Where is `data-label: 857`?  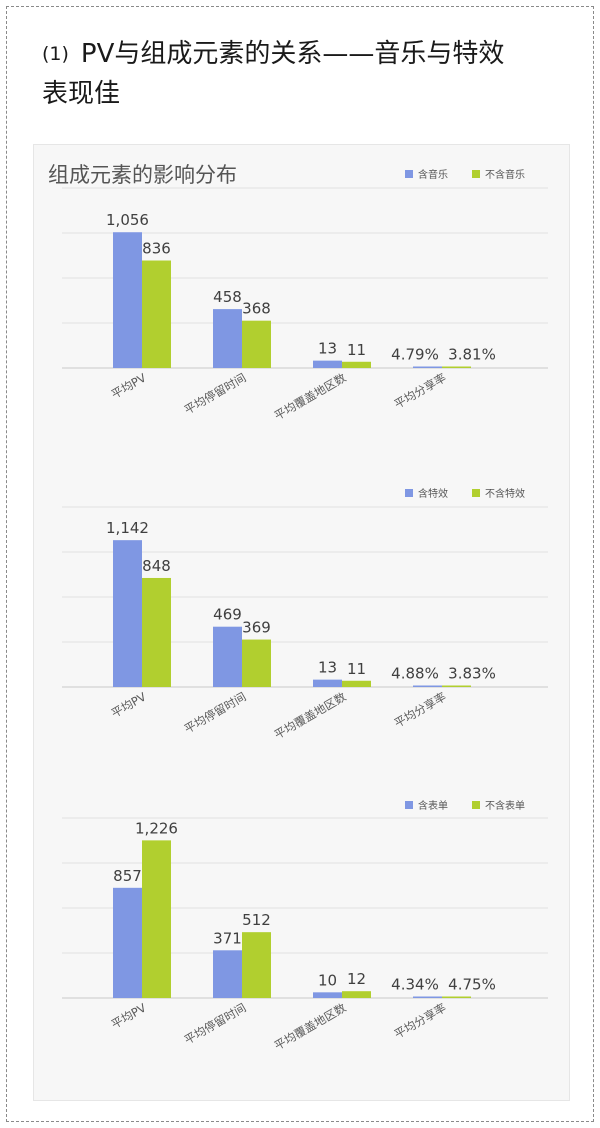
data-label: 857 is located at coordinates (127, 876).